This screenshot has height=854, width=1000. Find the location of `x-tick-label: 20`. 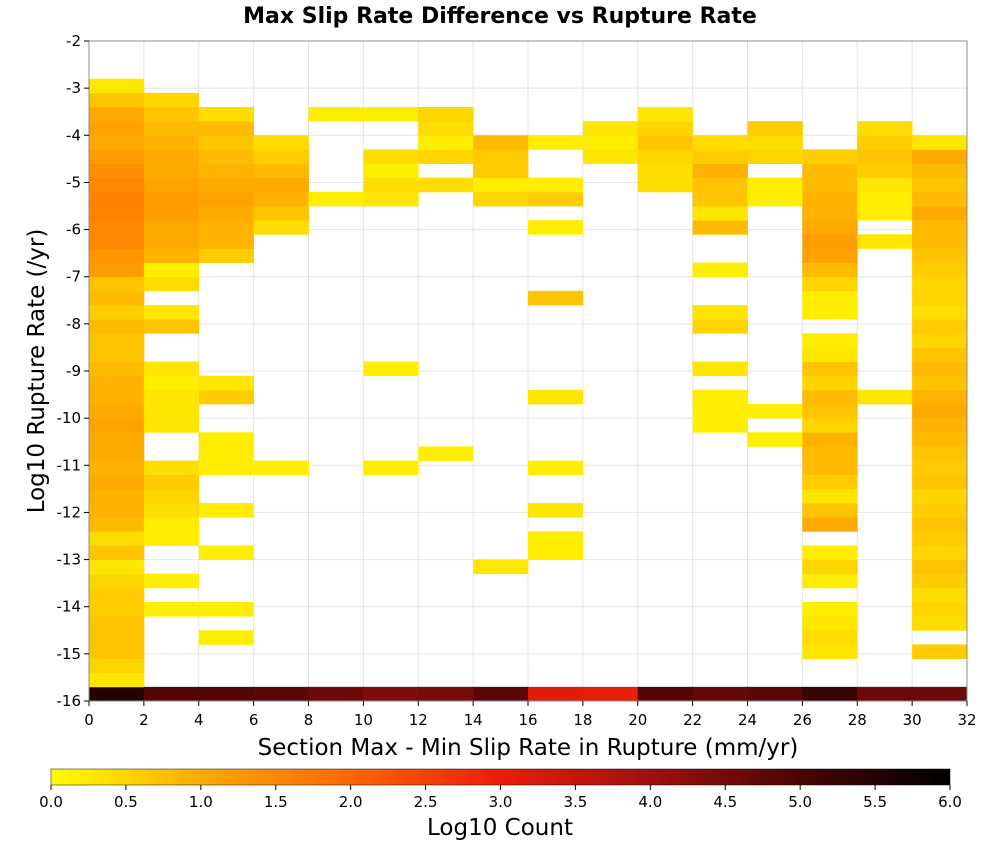

x-tick-label: 20 is located at coordinates (637, 720).